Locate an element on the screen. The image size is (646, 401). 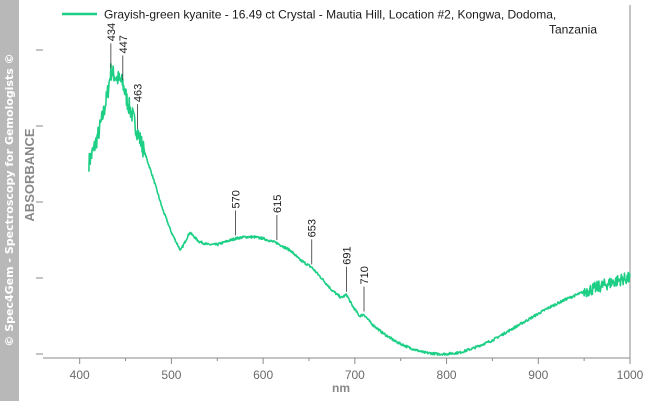
annotation-label: 710 is located at coordinates (365, 275).